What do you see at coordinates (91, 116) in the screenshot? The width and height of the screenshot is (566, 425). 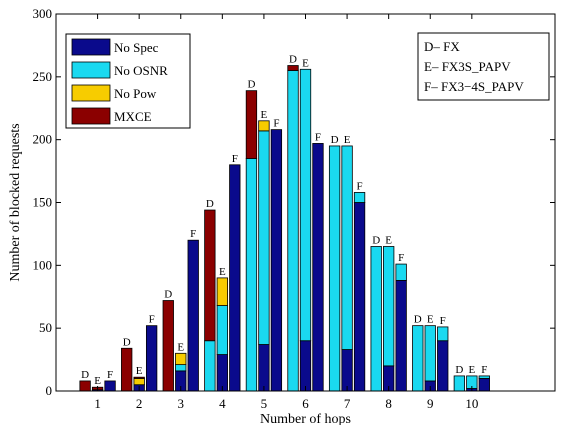 I see `legend-swatch-mxce` at bounding box center [91, 116].